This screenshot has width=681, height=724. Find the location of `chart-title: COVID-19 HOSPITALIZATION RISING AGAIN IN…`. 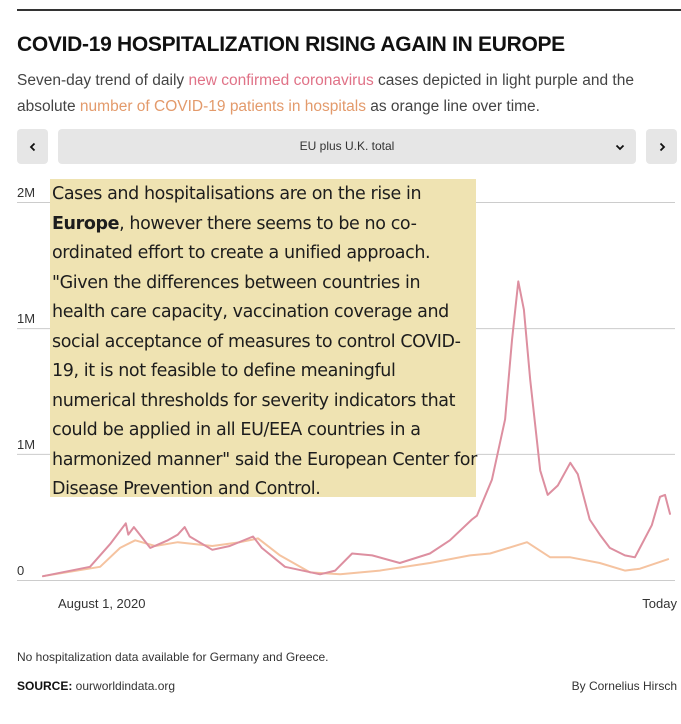

chart-title: COVID-19 HOSPITALIZATION RISING AGAIN IN… is located at coordinates (291, 44).